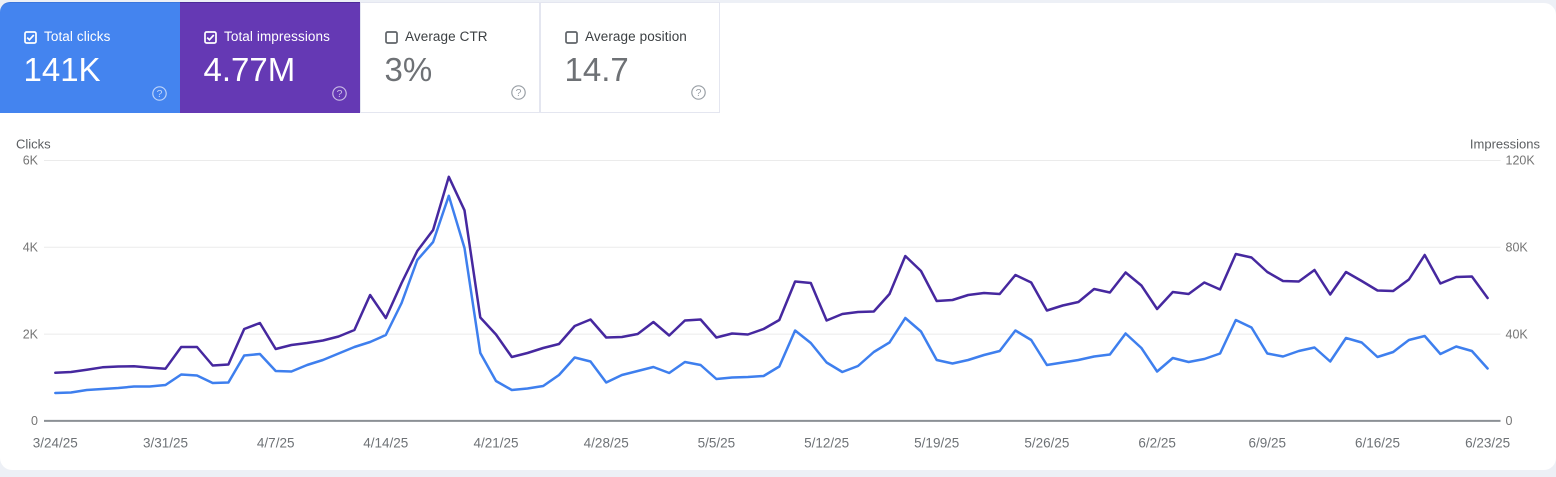  Describe the element at coordinates (1046, 443) in the screenshot. I see `svg-text: 5/26/25` at that location.